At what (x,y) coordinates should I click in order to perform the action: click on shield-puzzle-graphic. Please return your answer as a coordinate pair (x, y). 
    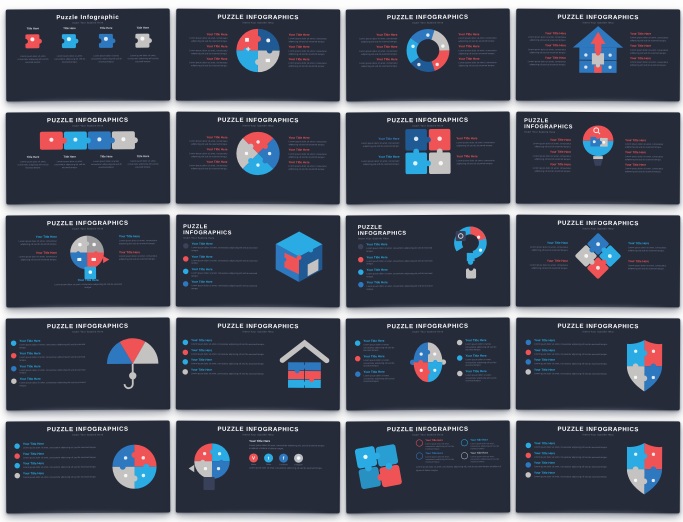
    Looking at the image, I should click on (644, 365).